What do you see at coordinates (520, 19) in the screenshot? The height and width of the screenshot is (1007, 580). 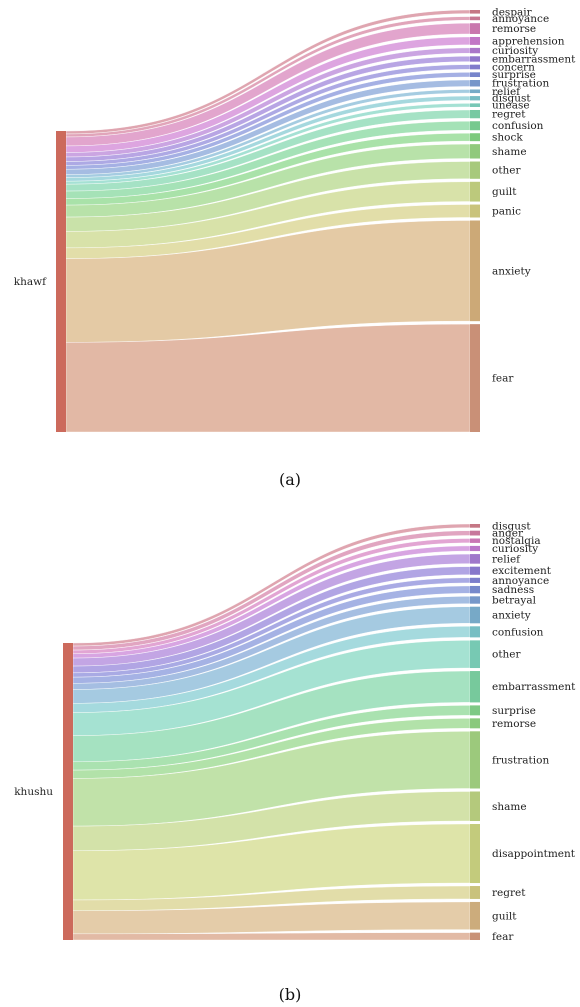 I see `label-annoyance: annoyance` at bounding box center [520, 19].